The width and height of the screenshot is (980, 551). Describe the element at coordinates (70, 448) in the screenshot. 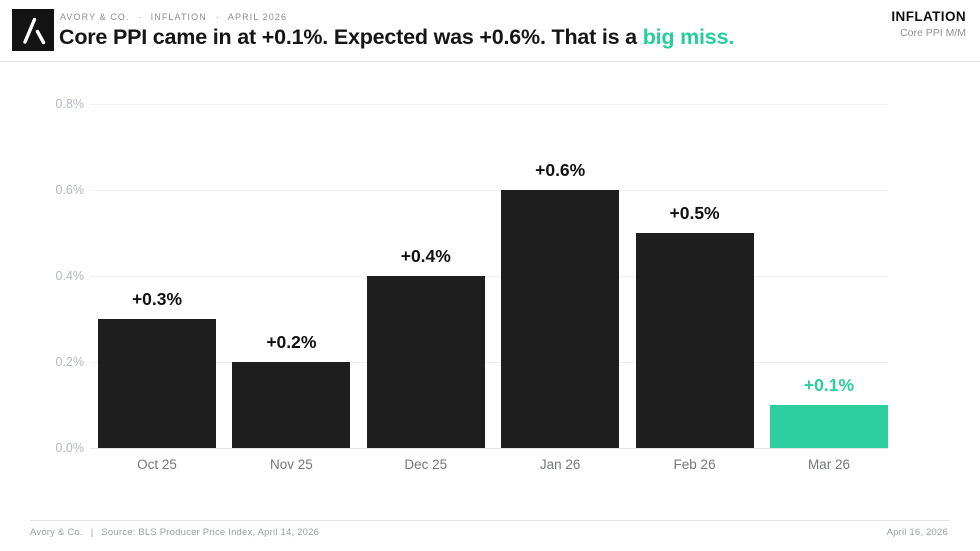

I see `y-axis-tick-label: 0.0%` at that location.